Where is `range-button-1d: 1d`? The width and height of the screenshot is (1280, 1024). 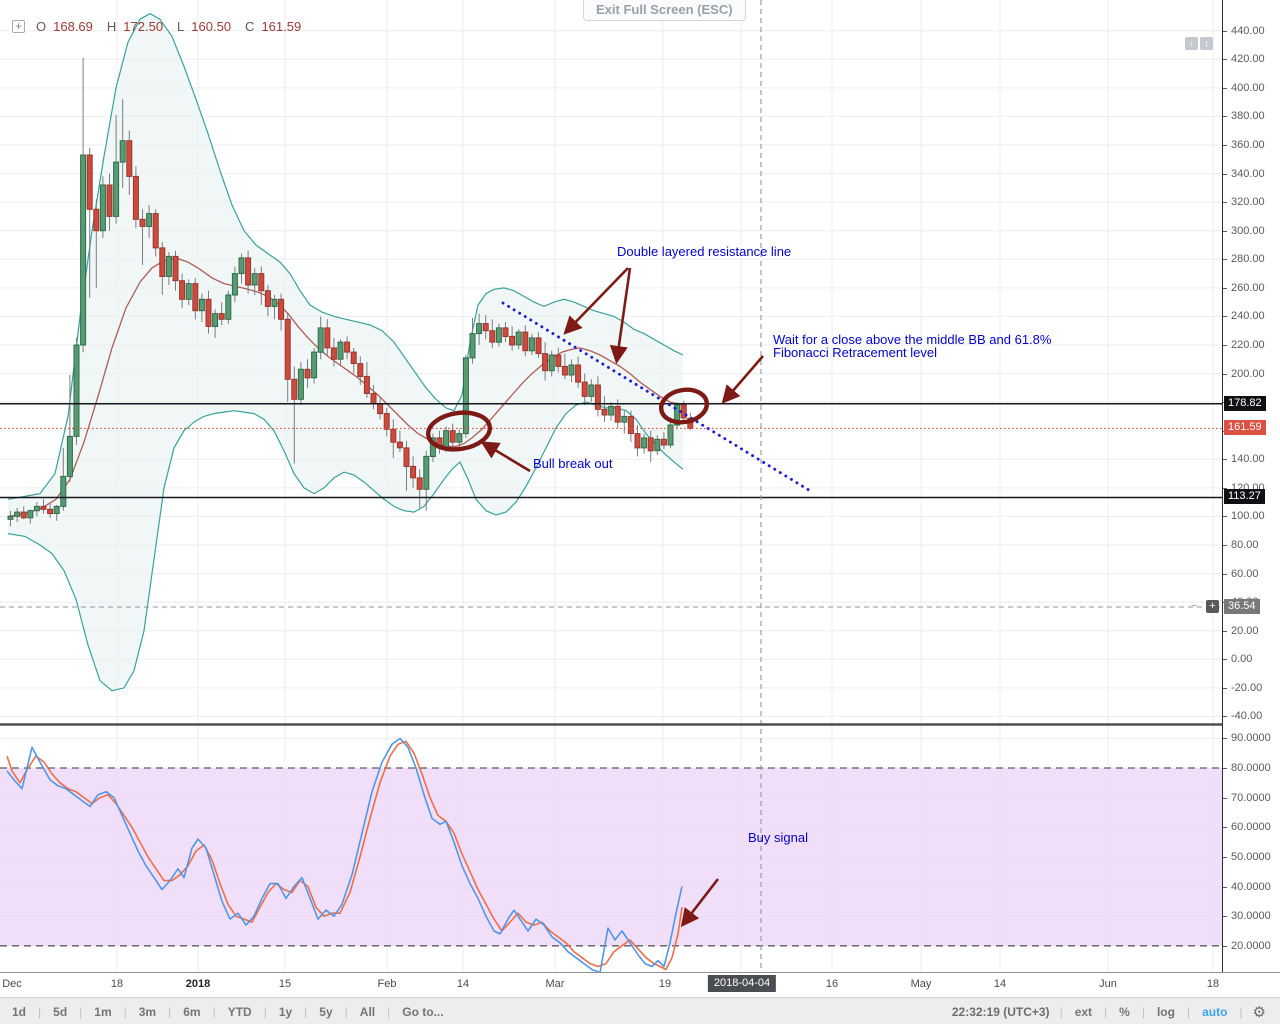
range-button-1d: 1d is located at coordinates (19, 1011).